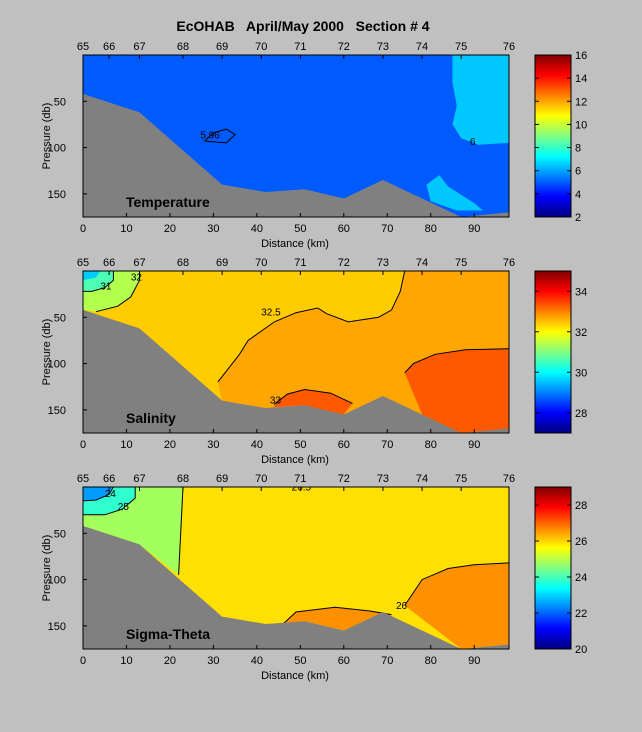 This screenshot has width=642, height=732. Describe the element at coordinates (581, 414) in the screenshot. I see `colorbar-tick-label-1: 28` at that location.